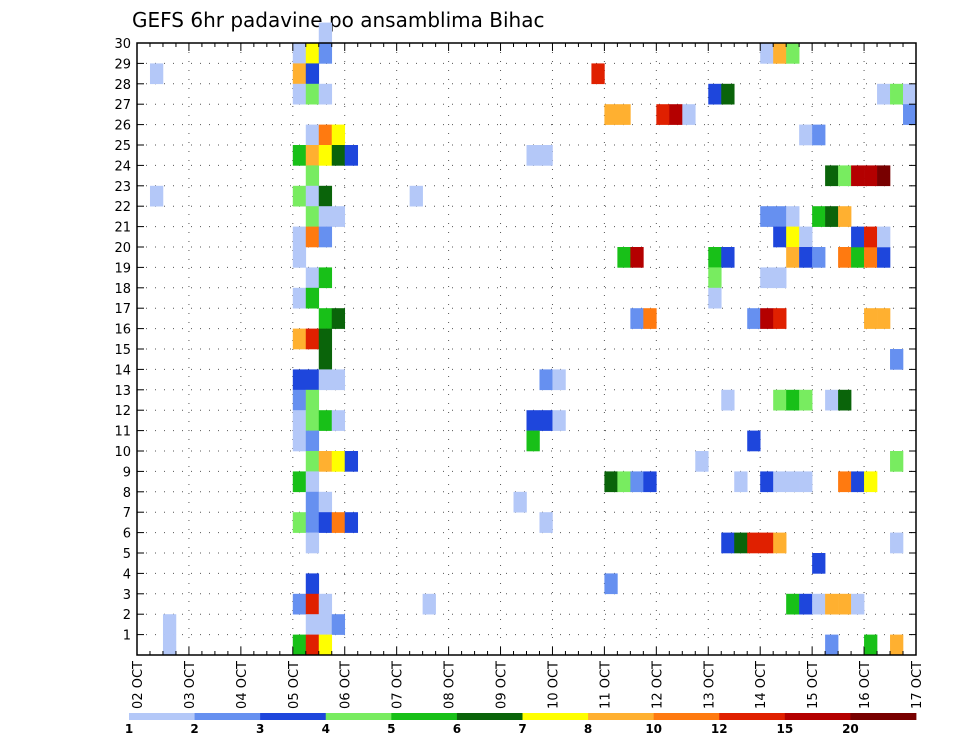 Image resolution: width=960 pixels, height=742 pixels. Describe the element at coordinates (521, 724) in the screenshot. I see `colorbar: 1 2 3 4 5 6 7 8 10 12 15 20` at that location.